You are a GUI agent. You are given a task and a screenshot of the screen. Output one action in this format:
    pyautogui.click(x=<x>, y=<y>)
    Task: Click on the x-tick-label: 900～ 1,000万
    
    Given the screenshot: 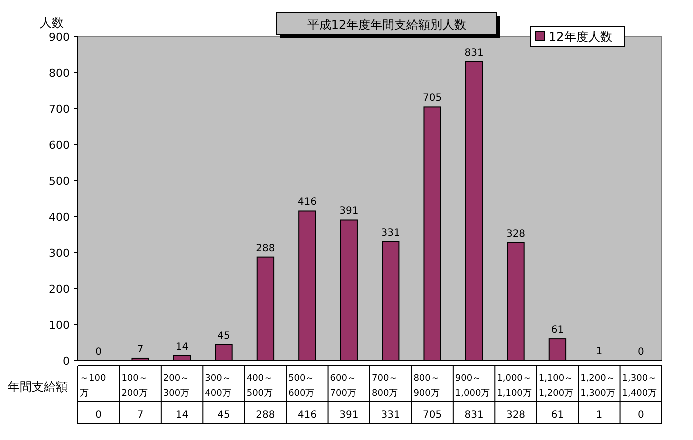 What is the action you would take?
    pyautogui.click(x=472, y=386)
    